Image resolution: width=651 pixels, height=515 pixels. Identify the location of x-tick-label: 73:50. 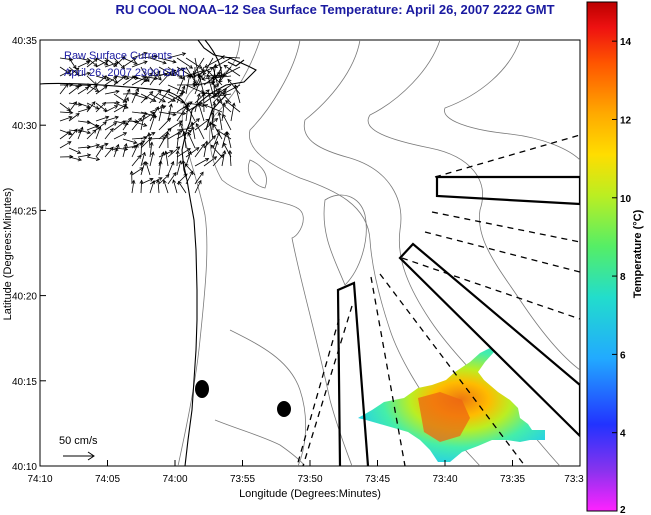
(309, 479).